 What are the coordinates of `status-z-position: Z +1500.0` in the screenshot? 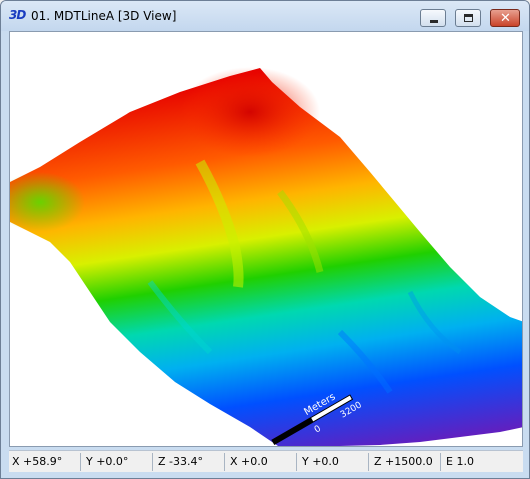 It's located at (406, 462).